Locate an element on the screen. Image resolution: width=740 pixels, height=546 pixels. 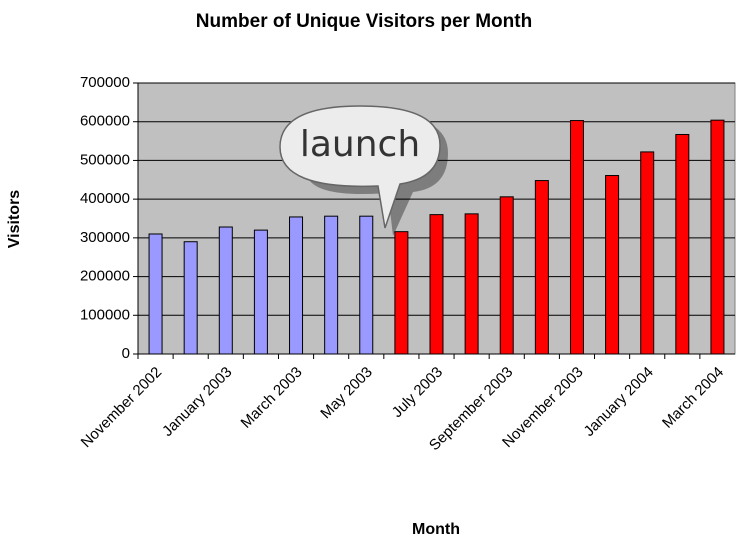
y-tick-label: 200000 is located at coordinates (105, 276).